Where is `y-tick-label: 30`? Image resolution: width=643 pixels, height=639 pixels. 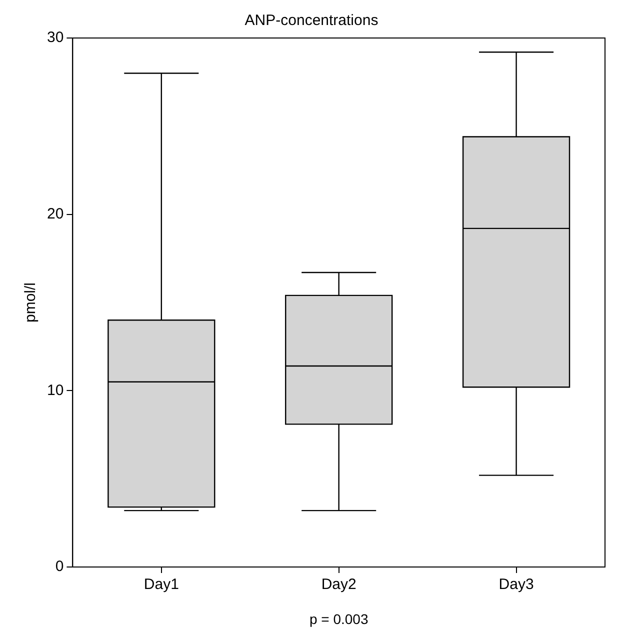
y-tick-label: 30 is located at coordinates (55, 37).